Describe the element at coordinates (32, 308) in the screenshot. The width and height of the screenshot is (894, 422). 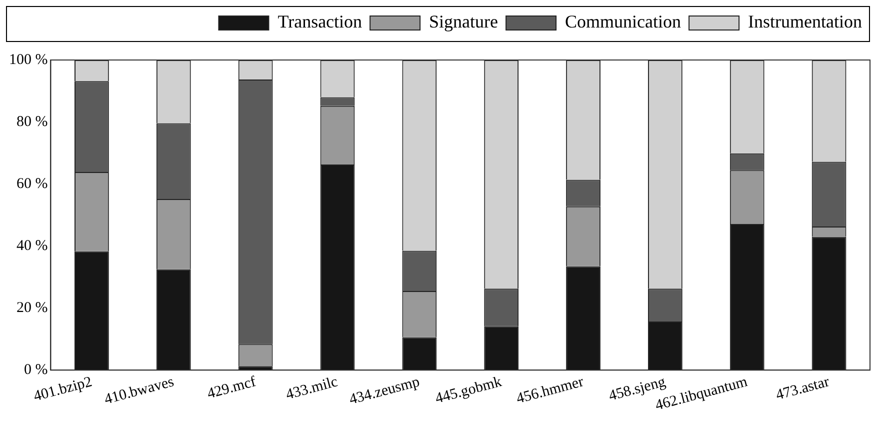
I see `y-tick-label: 20 %` at that location.